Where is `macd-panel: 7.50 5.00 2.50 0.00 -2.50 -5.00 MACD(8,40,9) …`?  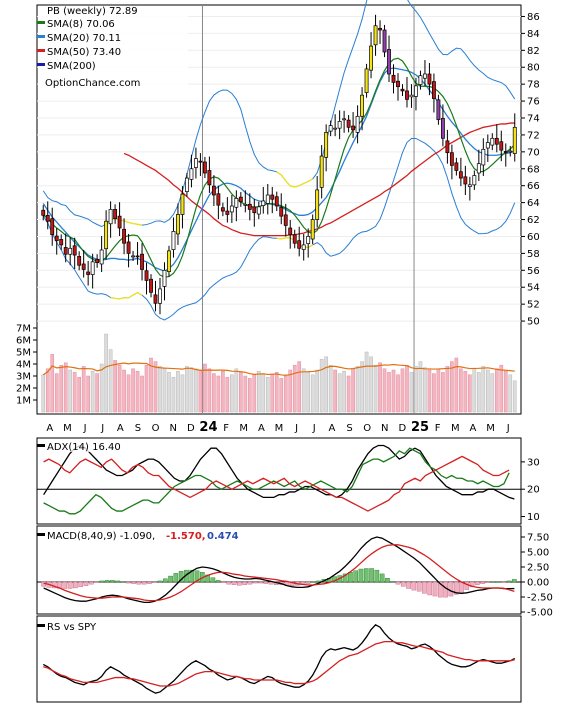 macd-panel: 7.50 5.00 2.50 0.00 -2.50 -5.00 MACD(8,40,9) … is located at coordinates (294, 572).